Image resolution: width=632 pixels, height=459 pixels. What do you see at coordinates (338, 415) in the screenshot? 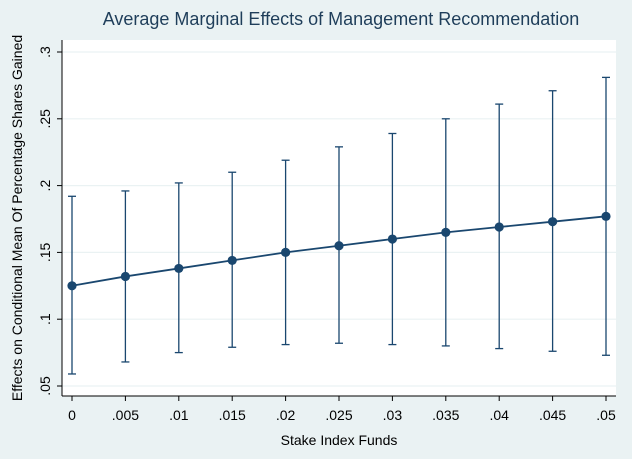
I see `x-tick-label: .025` at bounding box center [338, 415].